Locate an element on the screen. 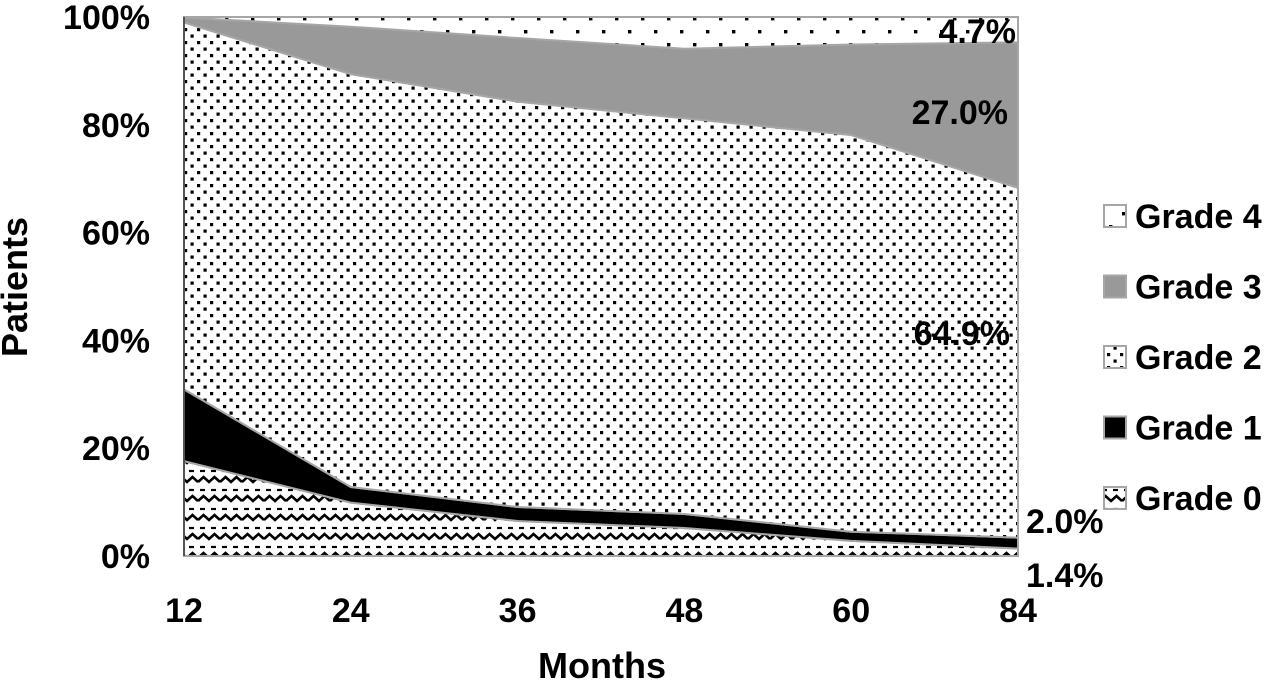  data-label-grade-0: 1.4% is located at coordinates (1065, 576).